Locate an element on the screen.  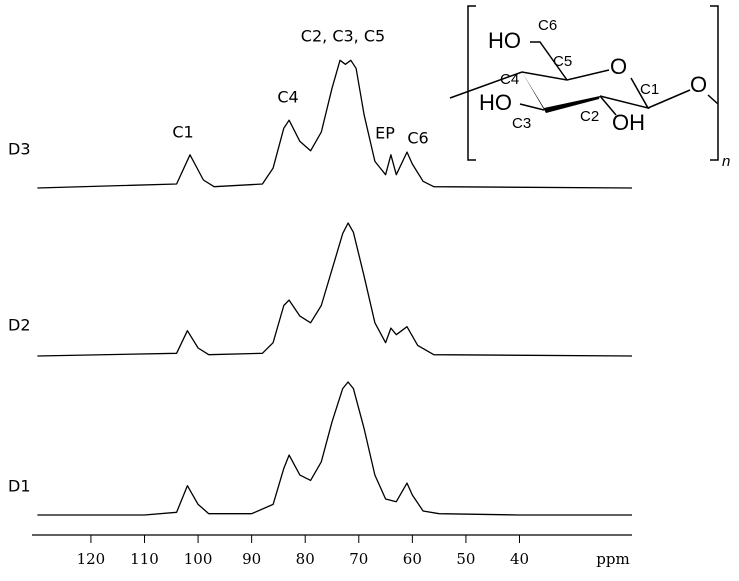
x-tick-label: 40 is located at coordinates (519, 559).